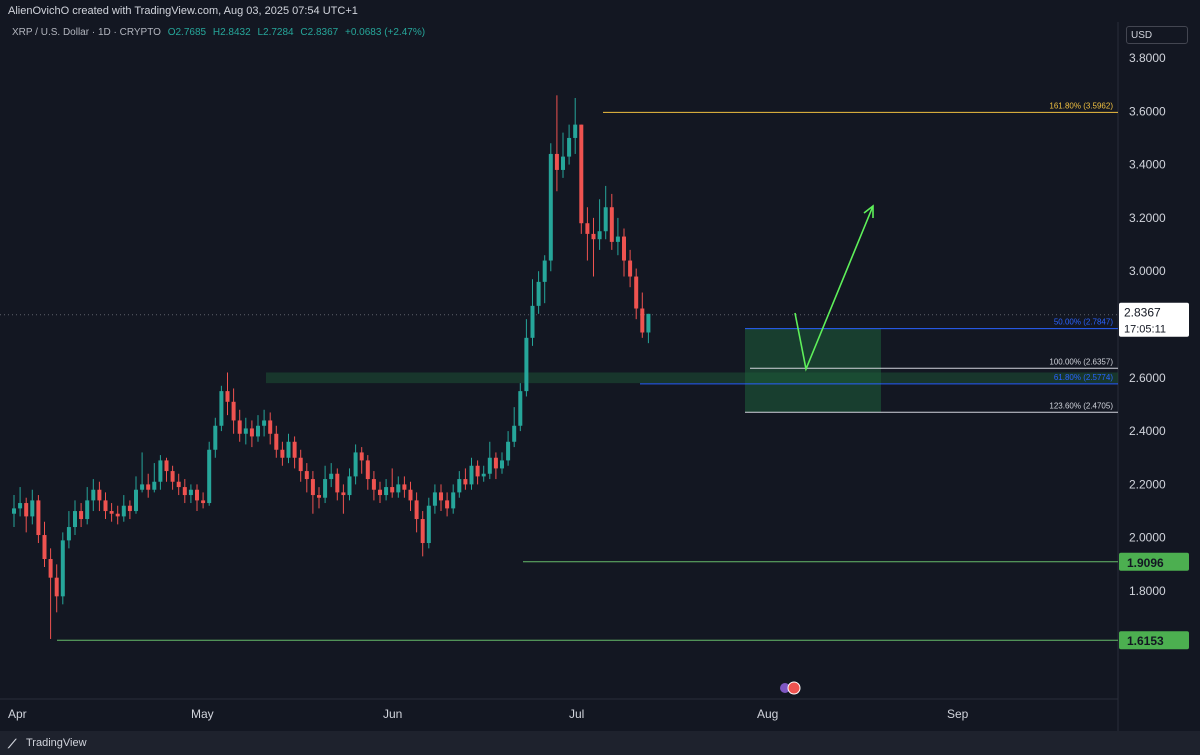 This screenshot has height=755, width=1200. What do you see at coordinates (1154, 319) in the screenshot?
I see `last-price-box` at bounding box center [1154, 319].